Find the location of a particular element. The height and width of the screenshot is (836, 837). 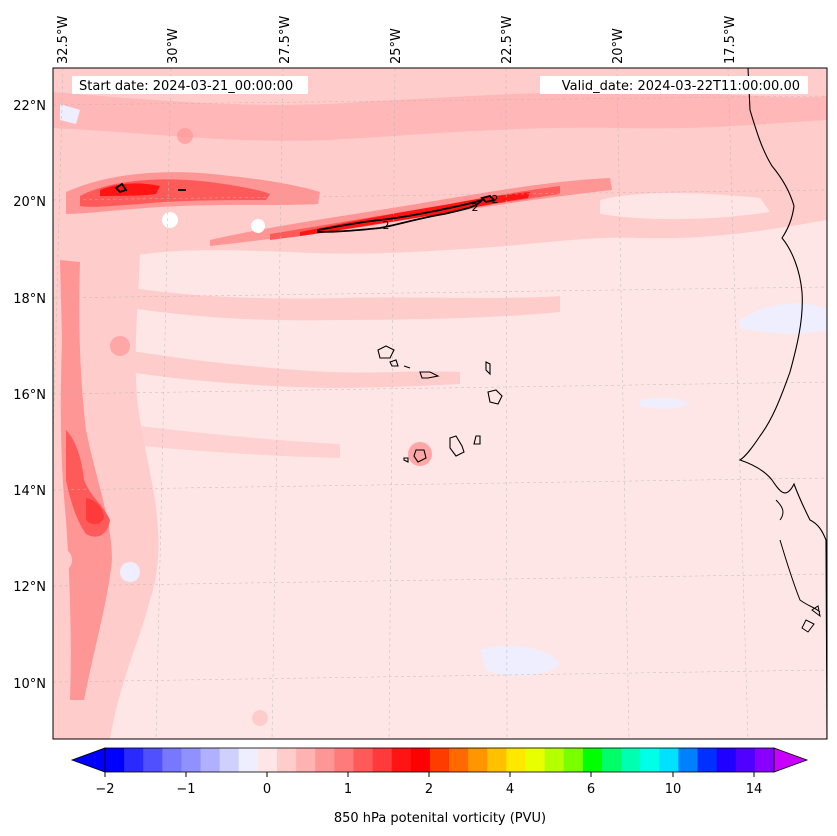

lon-label: 22.5°W is located at coordinates (507, 40).